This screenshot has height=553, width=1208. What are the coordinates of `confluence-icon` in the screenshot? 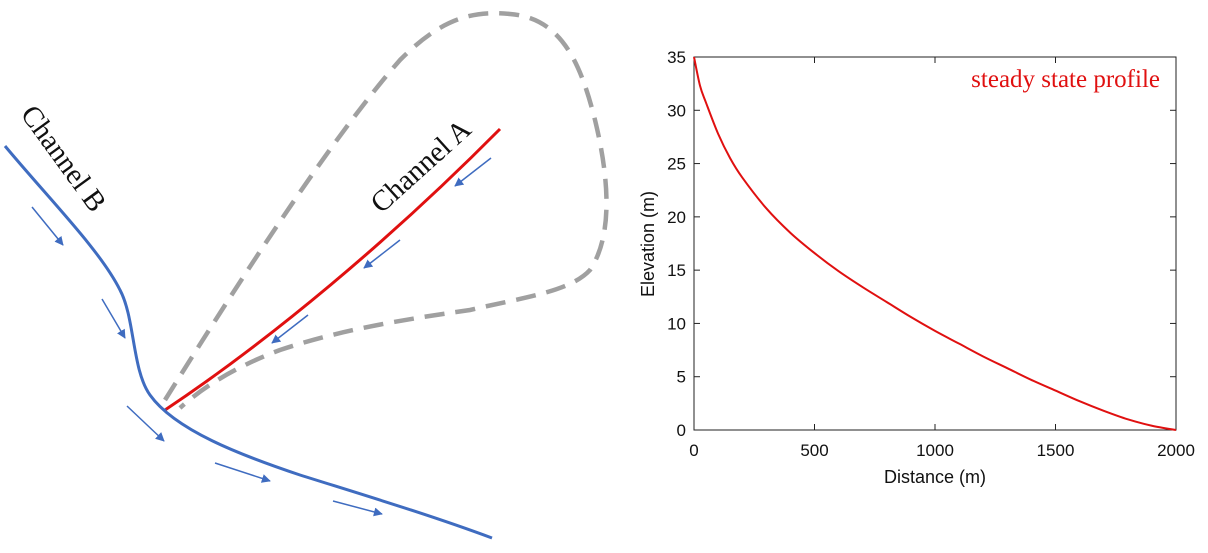 It's located at (165, 410).